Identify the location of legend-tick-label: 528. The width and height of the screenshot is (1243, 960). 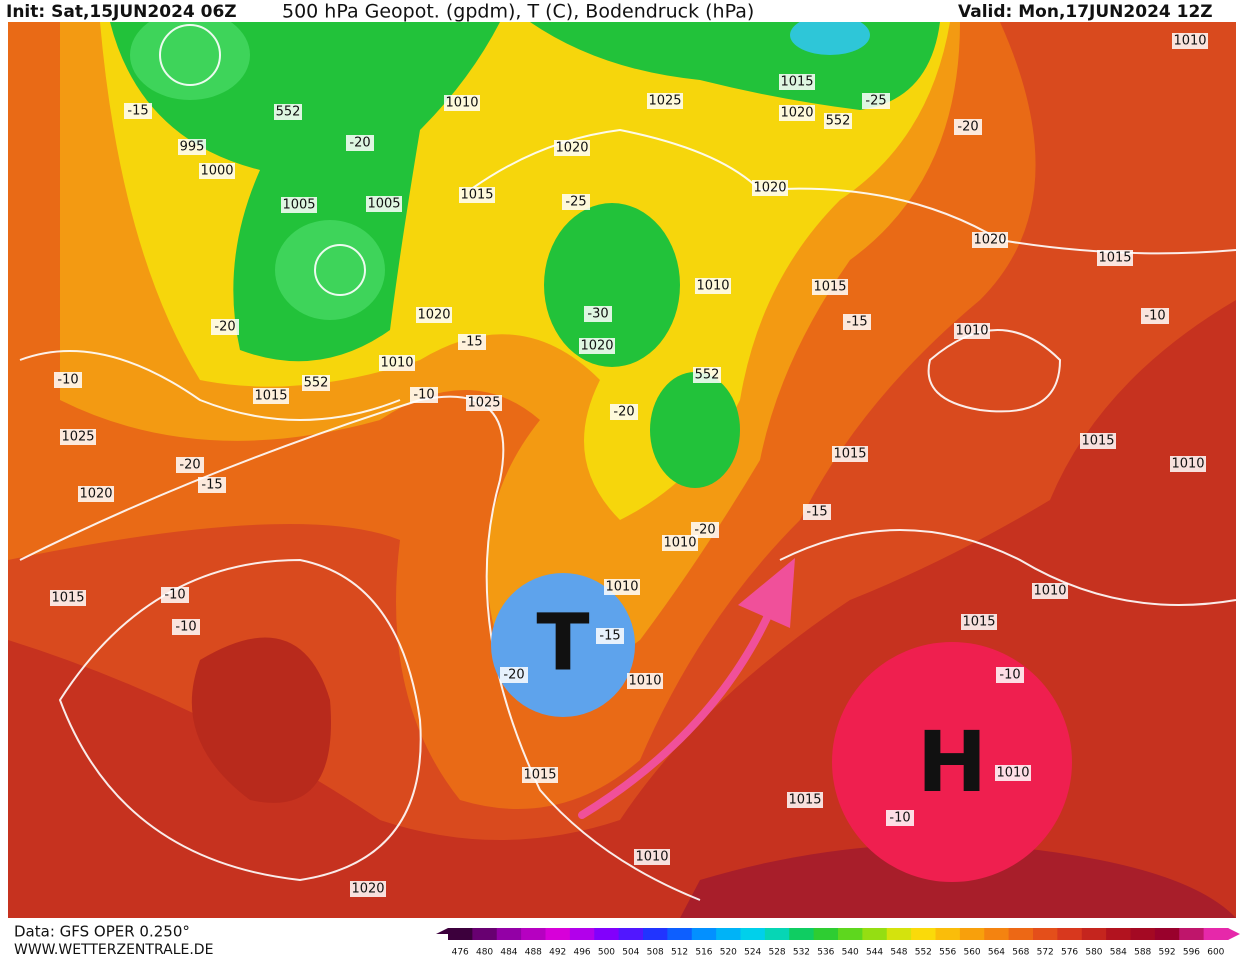
(776, 953).